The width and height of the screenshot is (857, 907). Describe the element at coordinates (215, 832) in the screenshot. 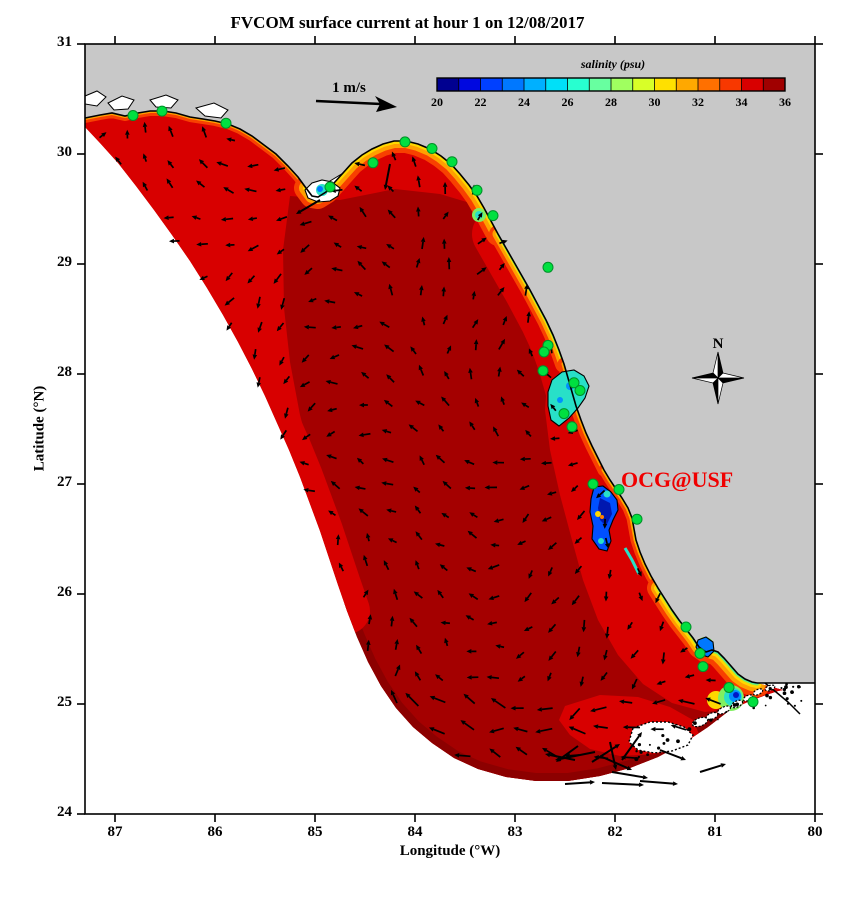

I see `x-tick-label: 86` at that location.